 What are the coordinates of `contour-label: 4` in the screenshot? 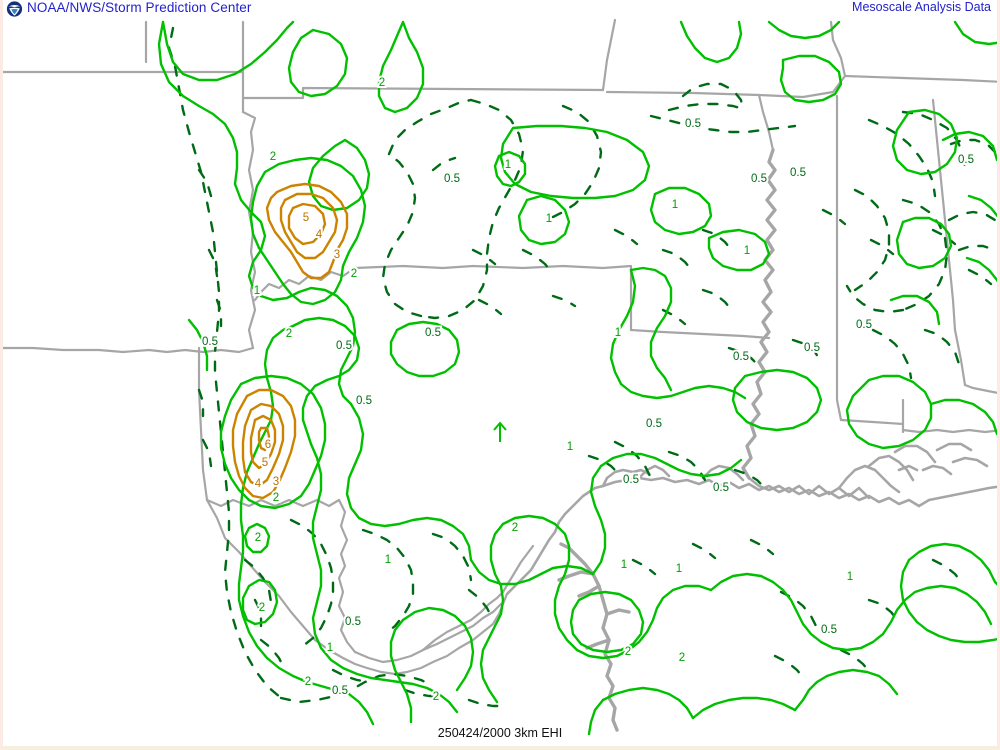 It's located at (319, 235).